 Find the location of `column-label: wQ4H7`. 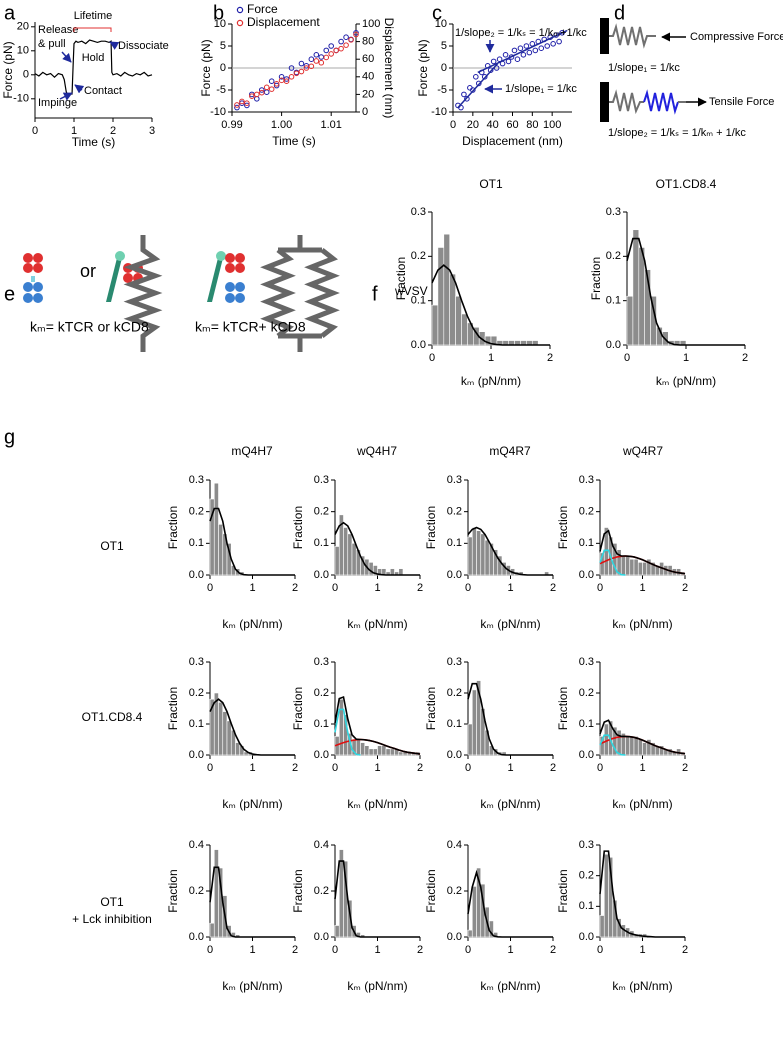

column-label: wQ4H7 is located at coordinates (376, 451).